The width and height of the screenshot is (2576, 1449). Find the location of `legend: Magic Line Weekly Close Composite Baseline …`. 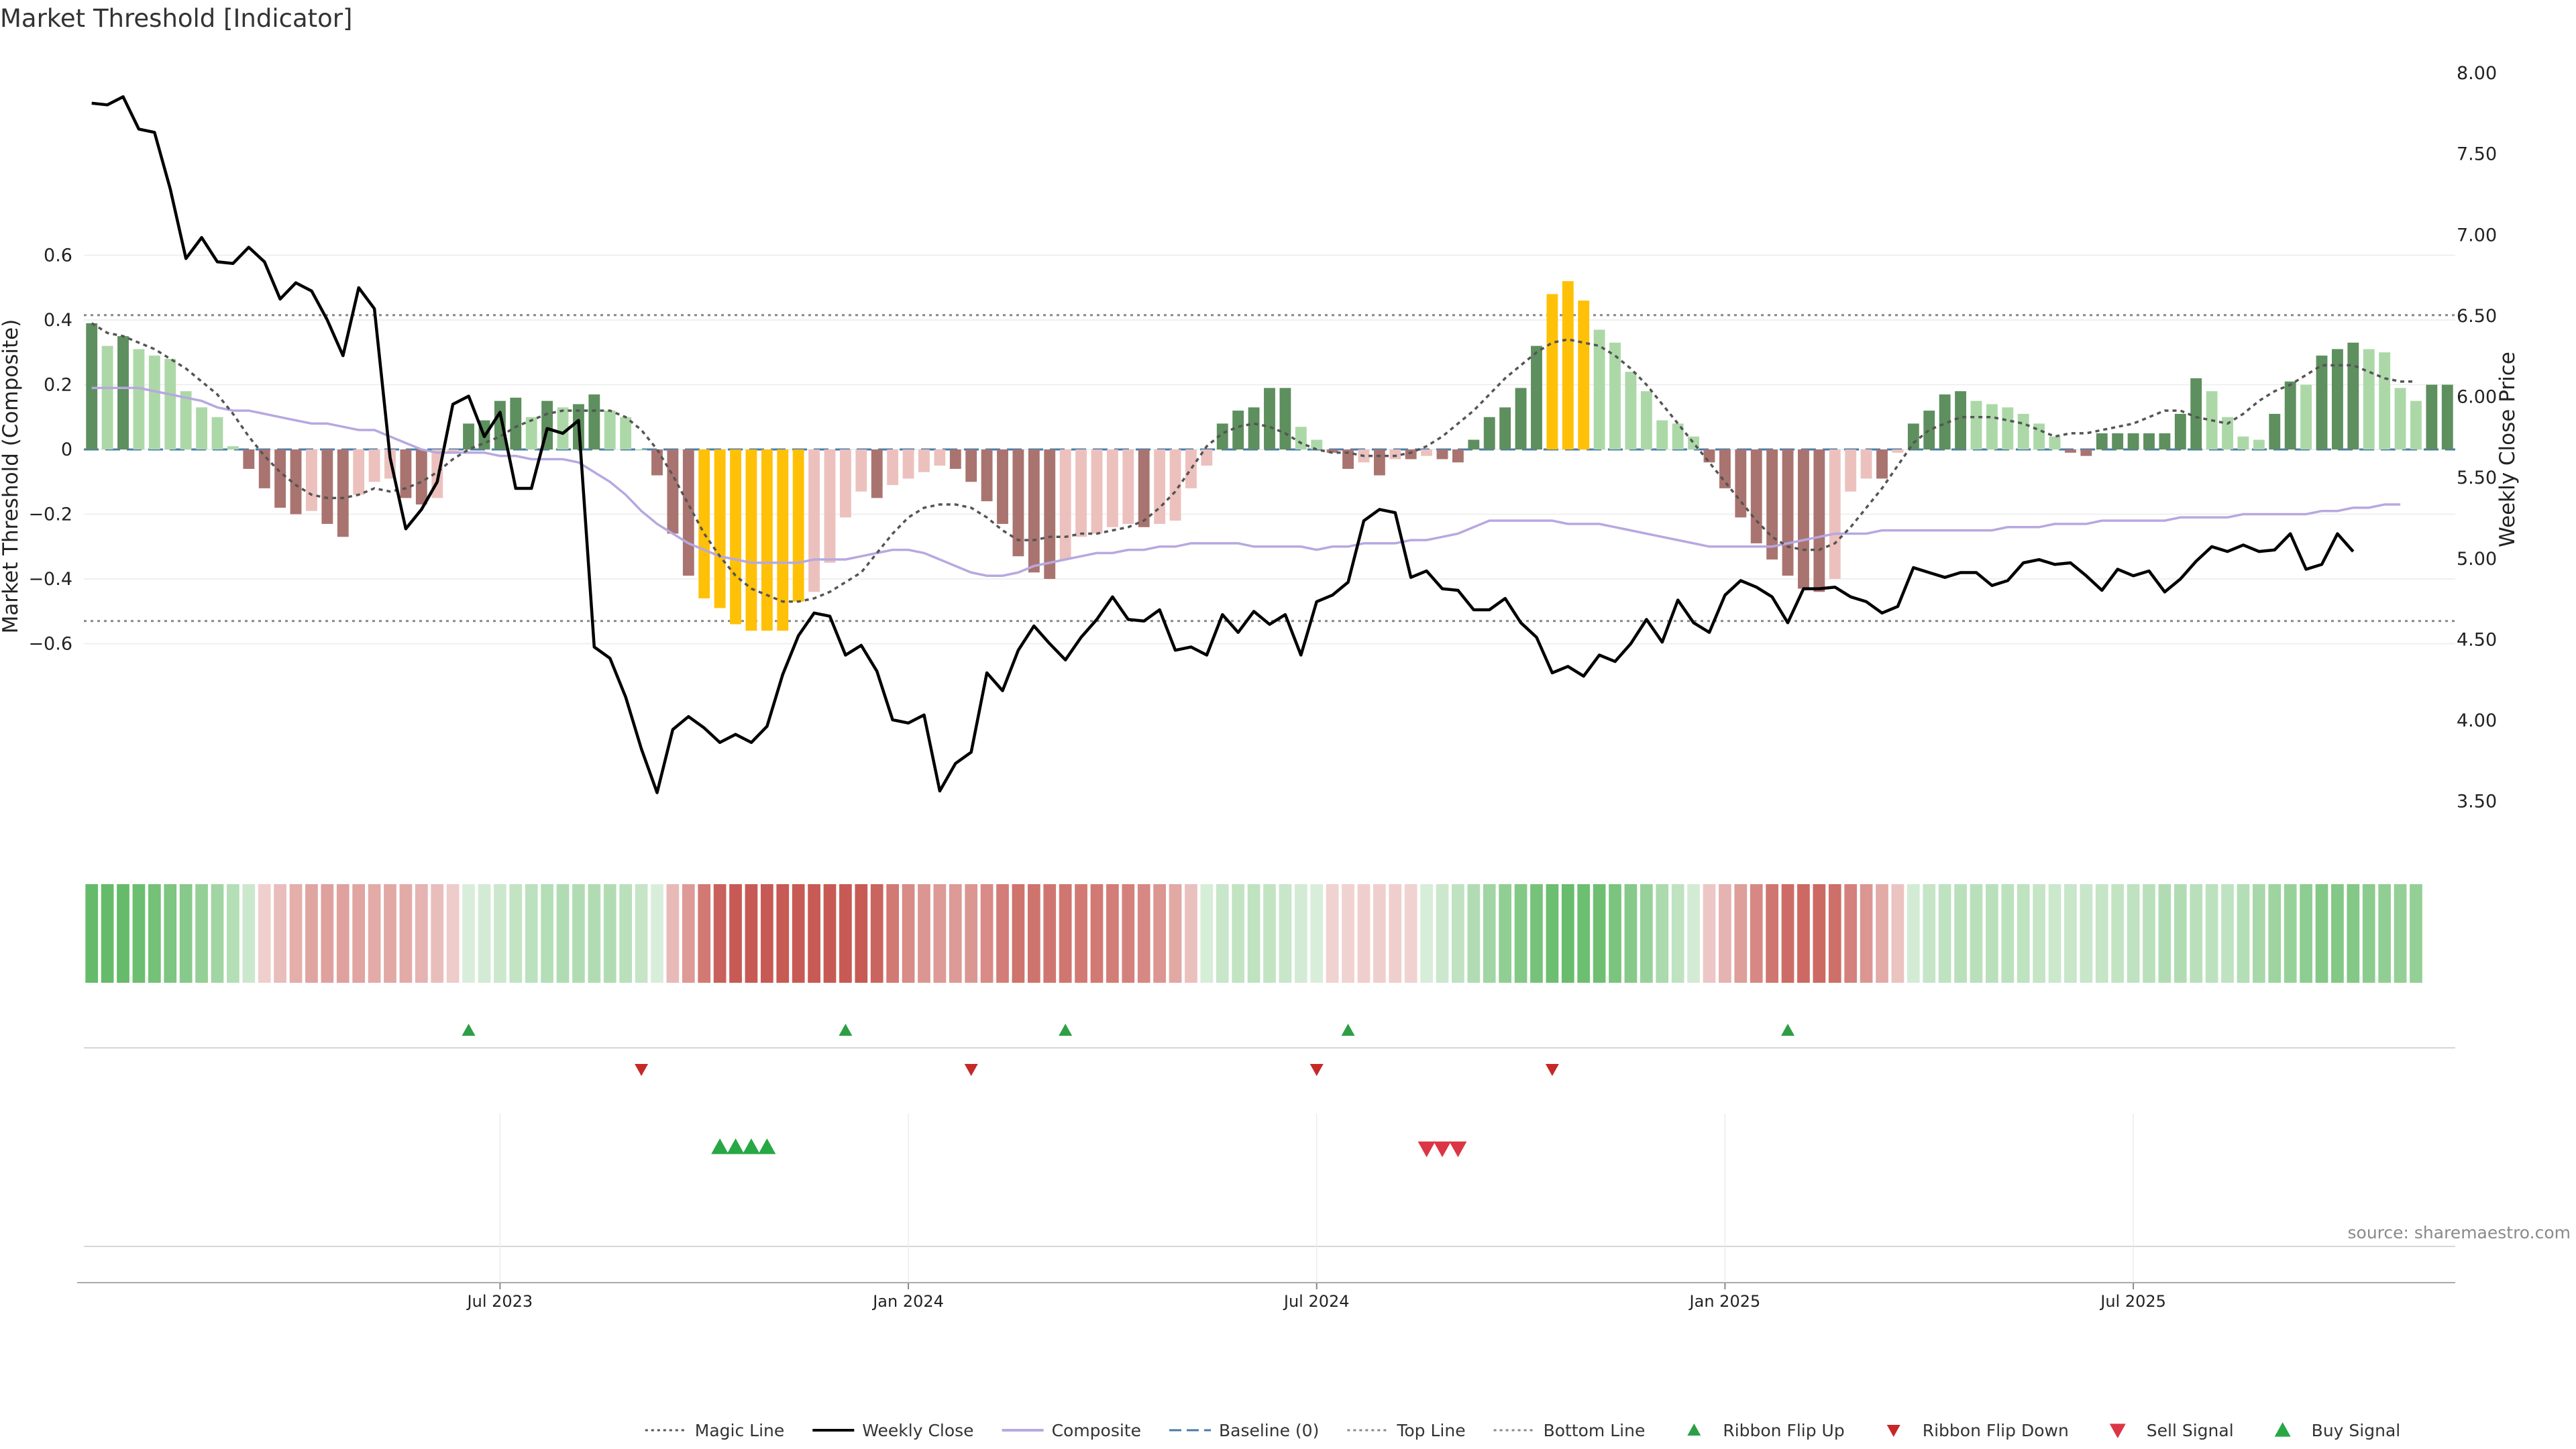

legend: Magic Line Weekly Close Composite Baseline … is located at coordinates (1522, 1430).